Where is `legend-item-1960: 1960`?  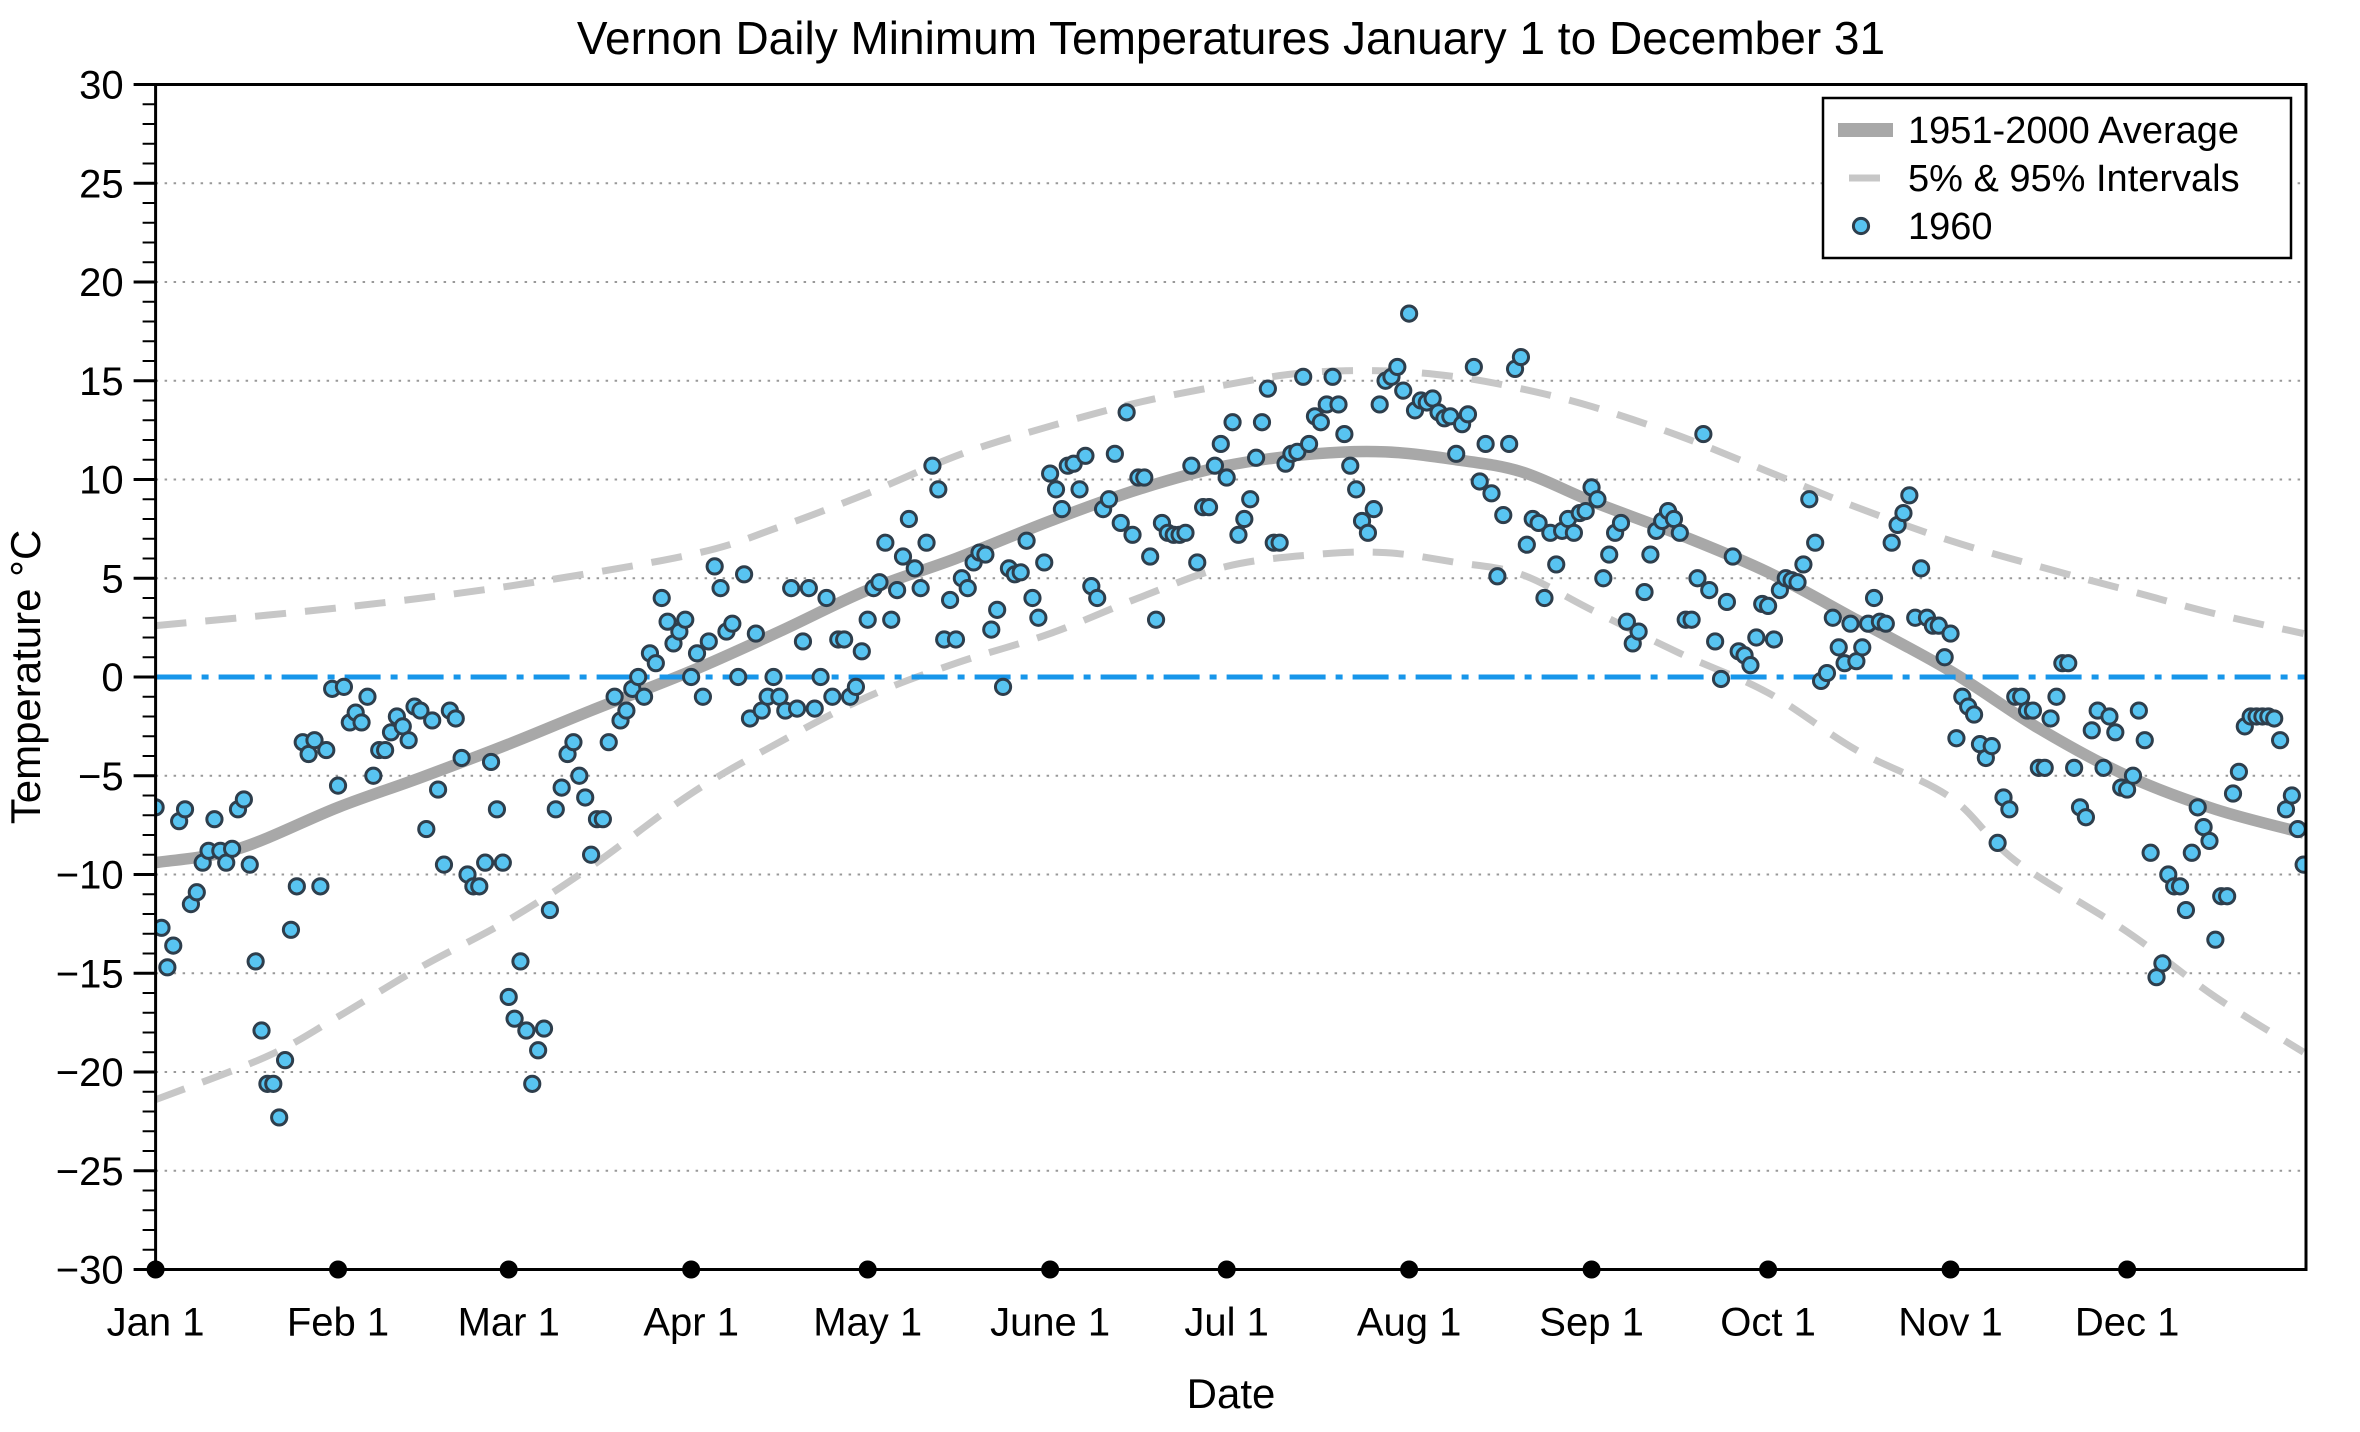
legend-item-1960: 1960 is located at coordinates (1950, 227).